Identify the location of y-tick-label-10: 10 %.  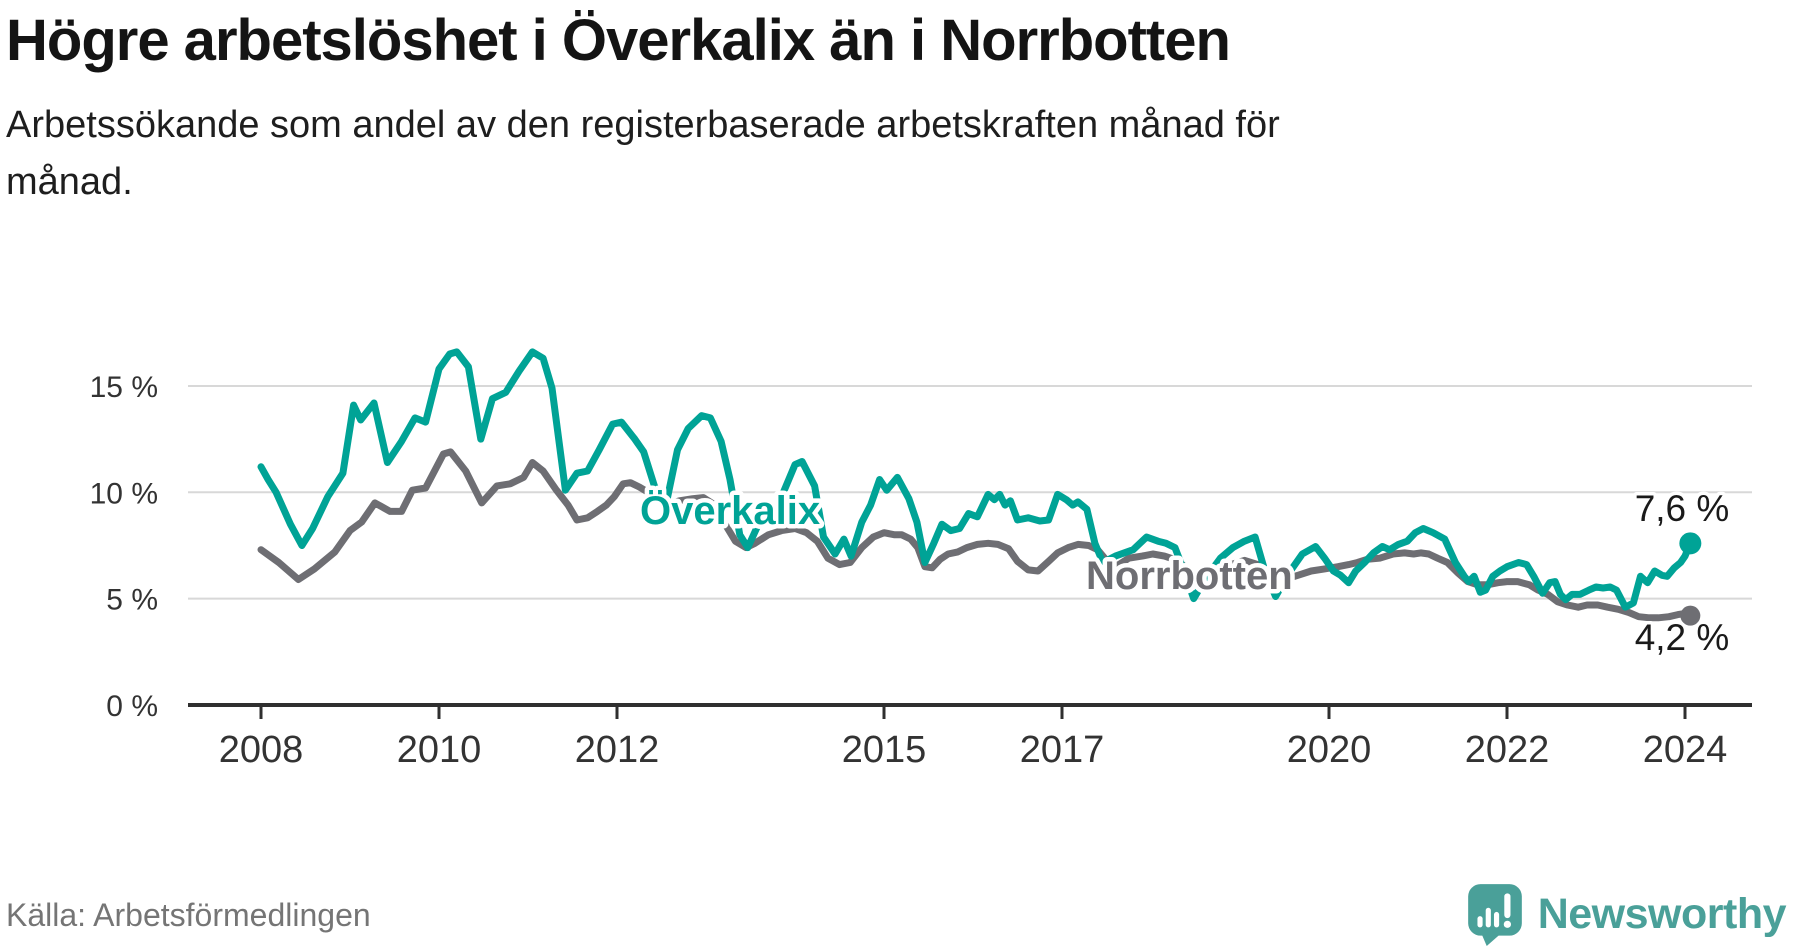
(124, 493).